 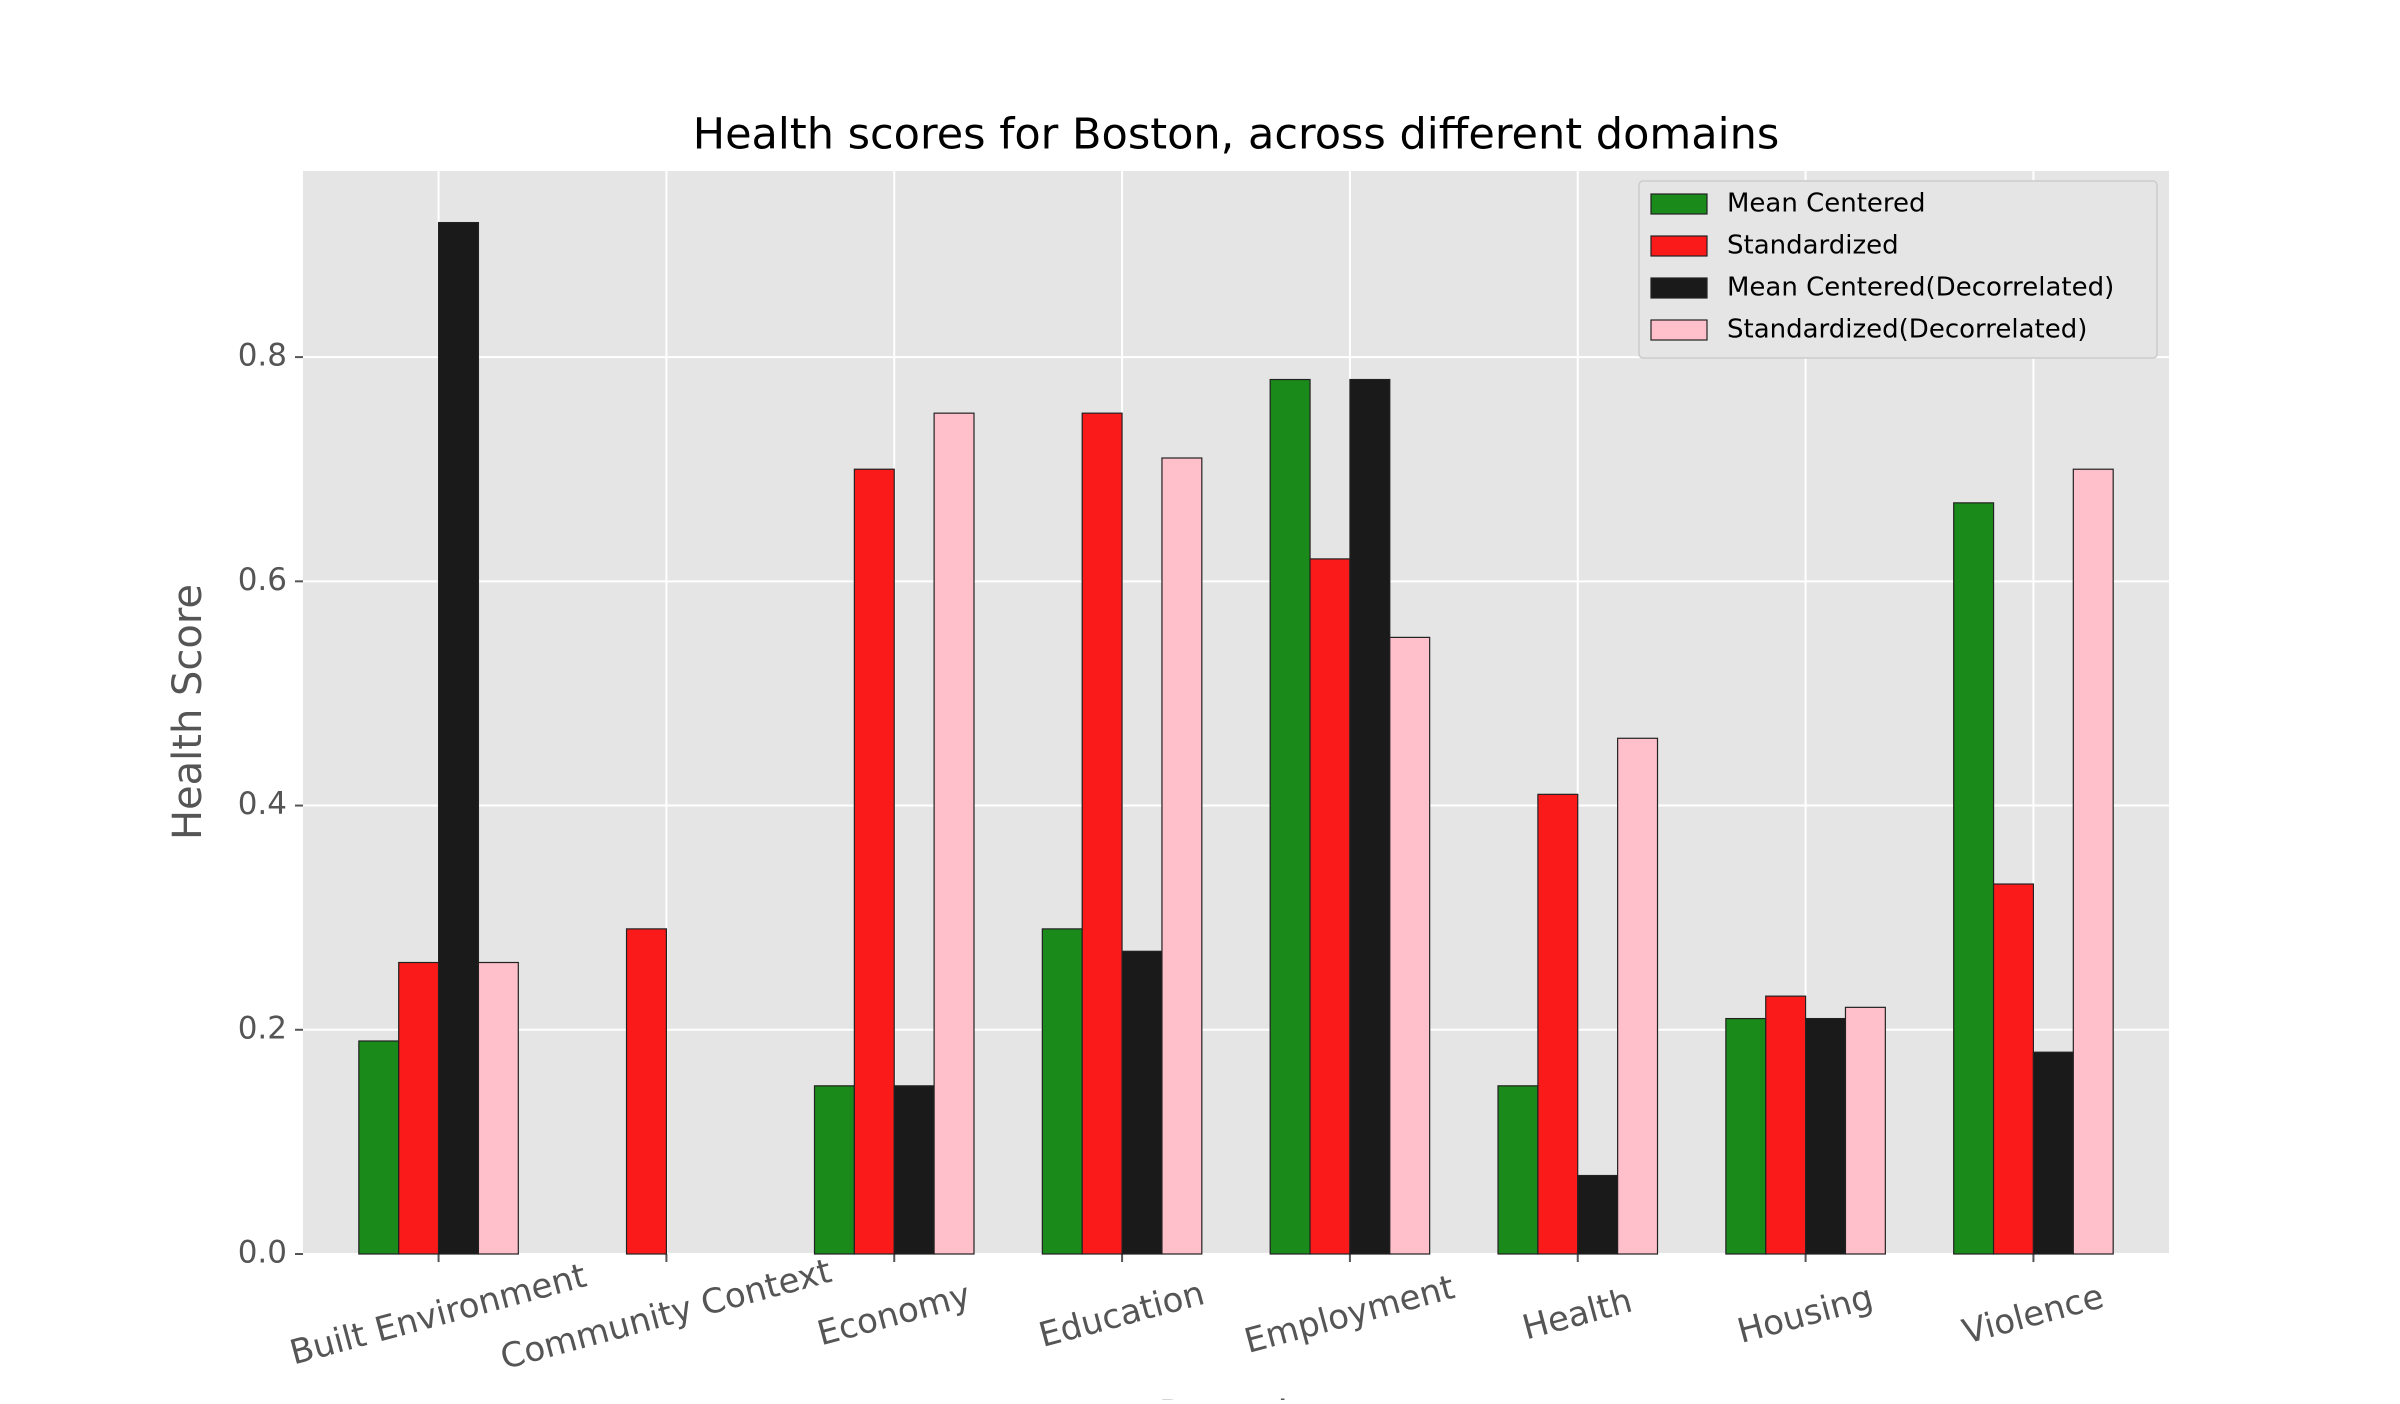 I want to click on y-tick-label: 0.2, so click(x=262, y=1028).